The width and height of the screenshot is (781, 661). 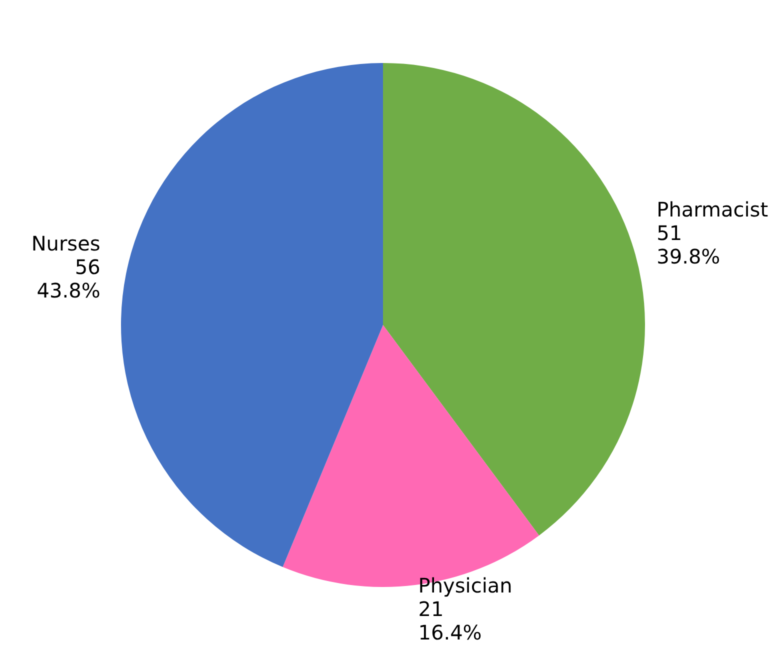 I want to click on data-label: 51 39.8%, so click(x=688, y=244).